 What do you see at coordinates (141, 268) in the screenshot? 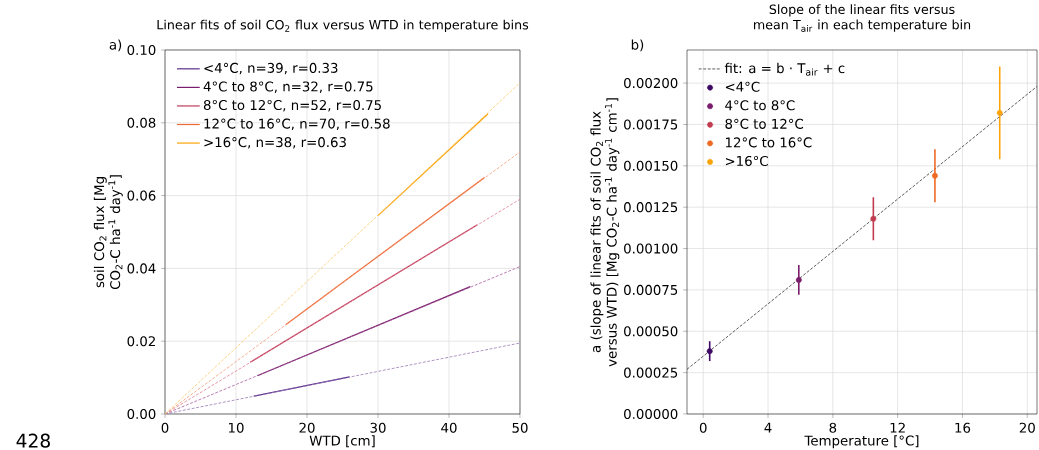
I see `y-tick-label: 0.04` at bounding box center [141, 268].